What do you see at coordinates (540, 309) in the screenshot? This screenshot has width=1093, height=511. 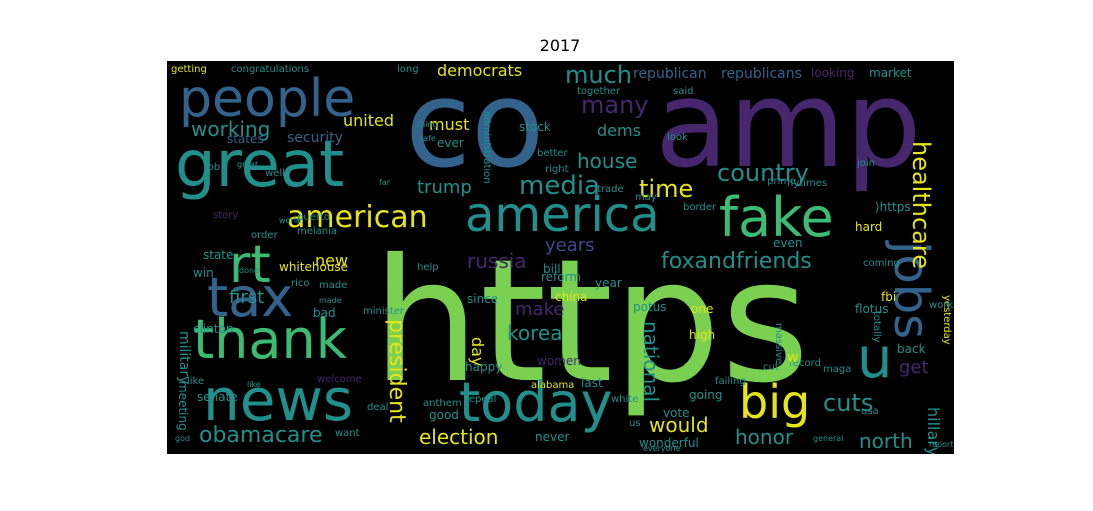 I see `word-make: make` at bounding box center [540, 309].